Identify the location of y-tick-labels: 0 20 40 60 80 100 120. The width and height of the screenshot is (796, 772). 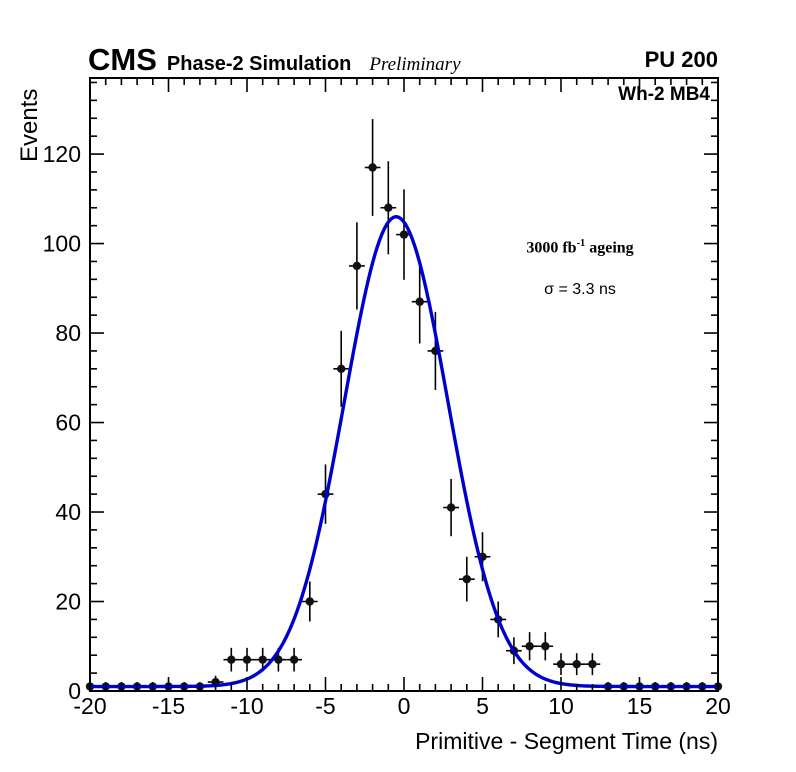
(62, 422).